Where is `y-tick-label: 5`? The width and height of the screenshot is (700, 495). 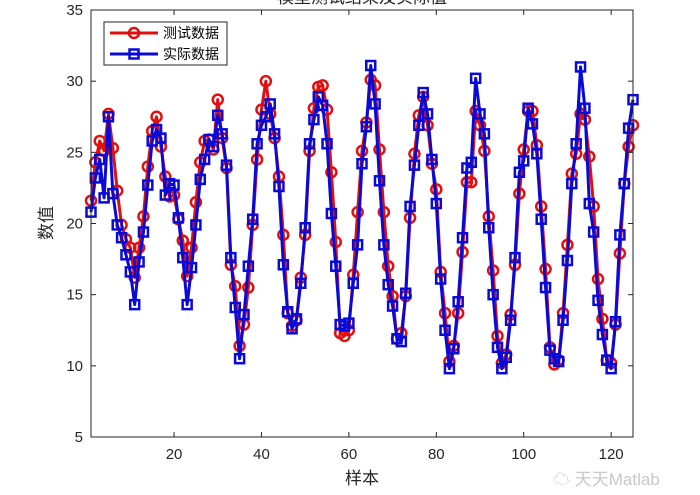
y-tick-label: 5 is located at coordinates (79, 437).